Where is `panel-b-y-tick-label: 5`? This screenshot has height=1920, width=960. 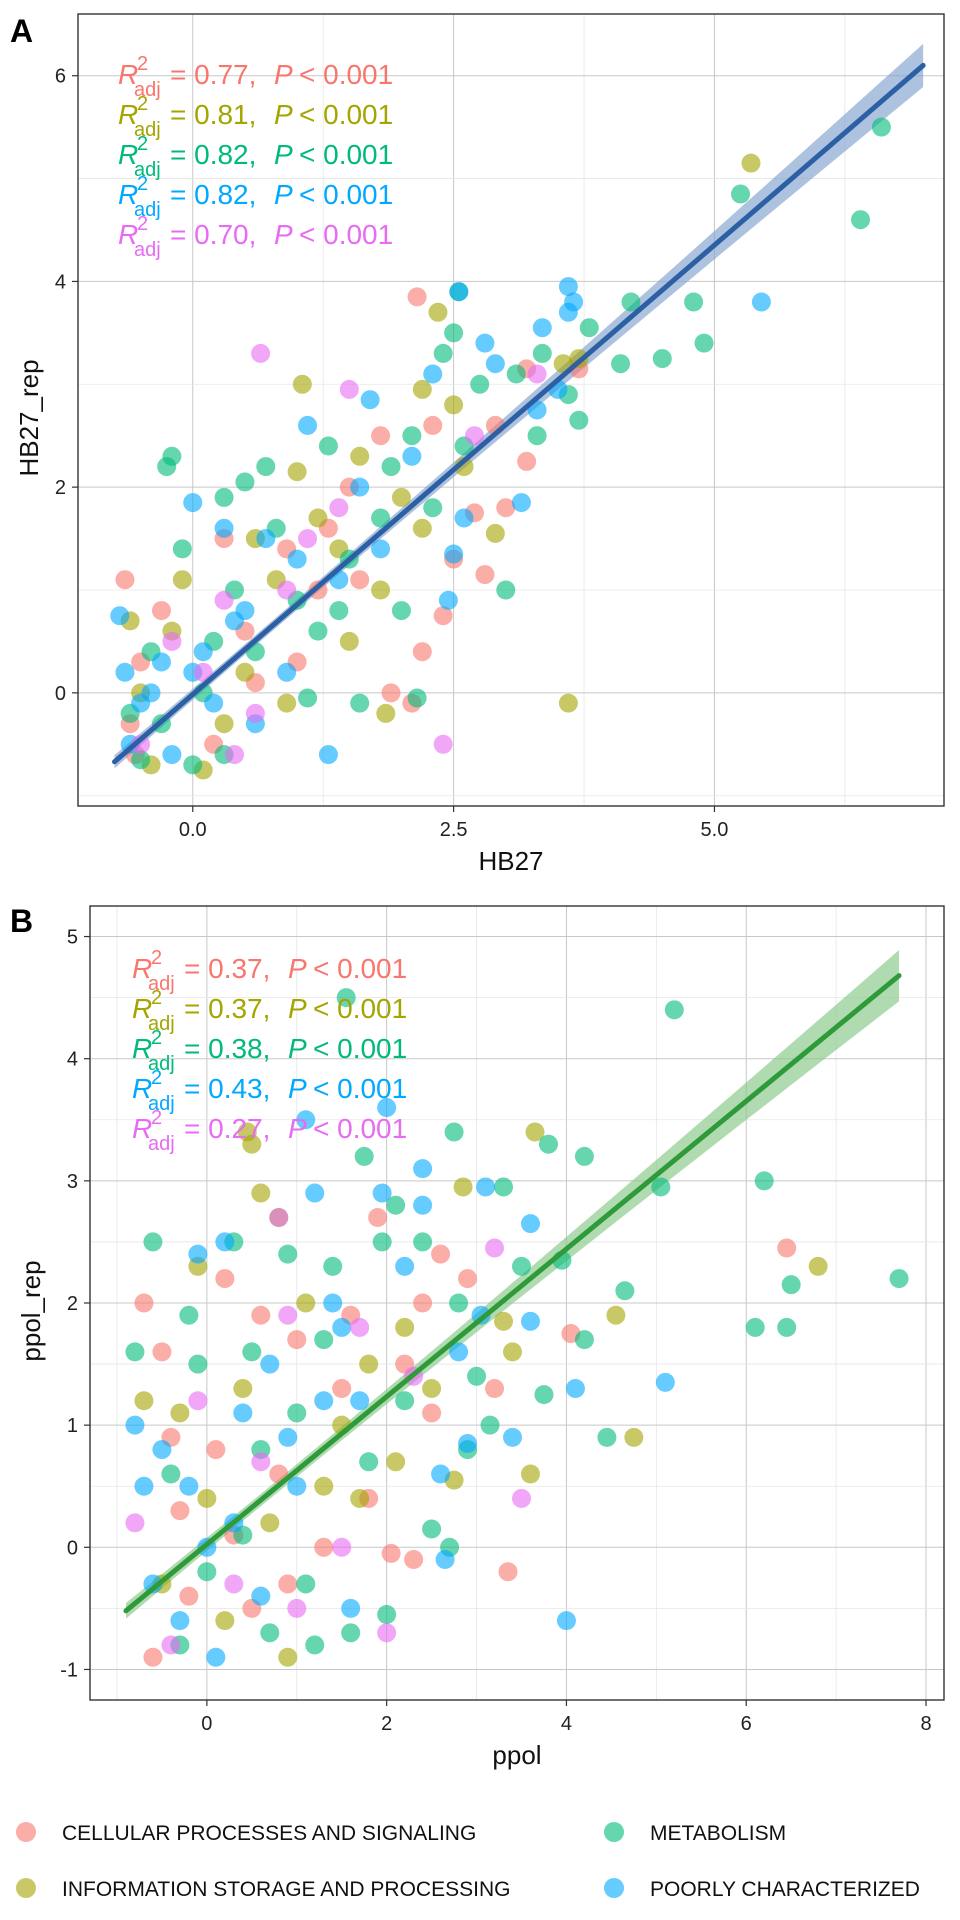 panel-b-y-tick-label: 5 is located at coordinates (72, 938).